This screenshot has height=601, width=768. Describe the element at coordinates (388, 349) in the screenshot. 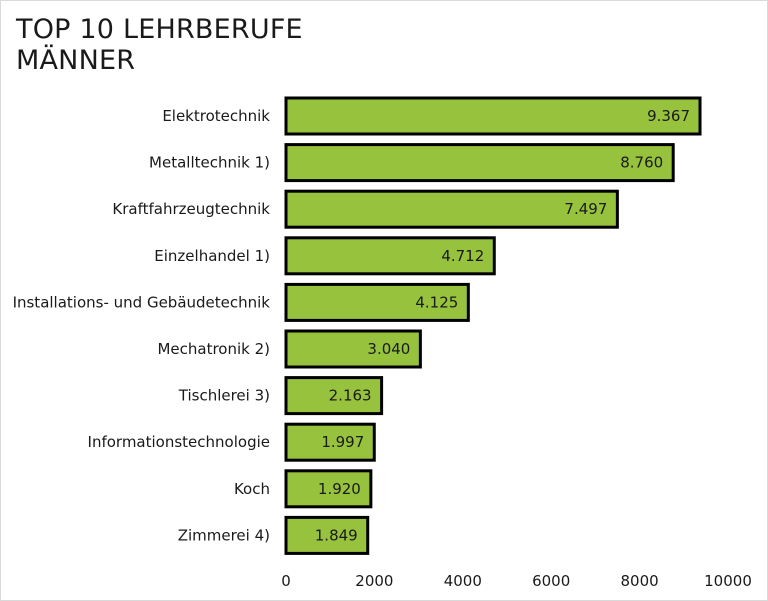

I see `value-label: 3.040` at that location.